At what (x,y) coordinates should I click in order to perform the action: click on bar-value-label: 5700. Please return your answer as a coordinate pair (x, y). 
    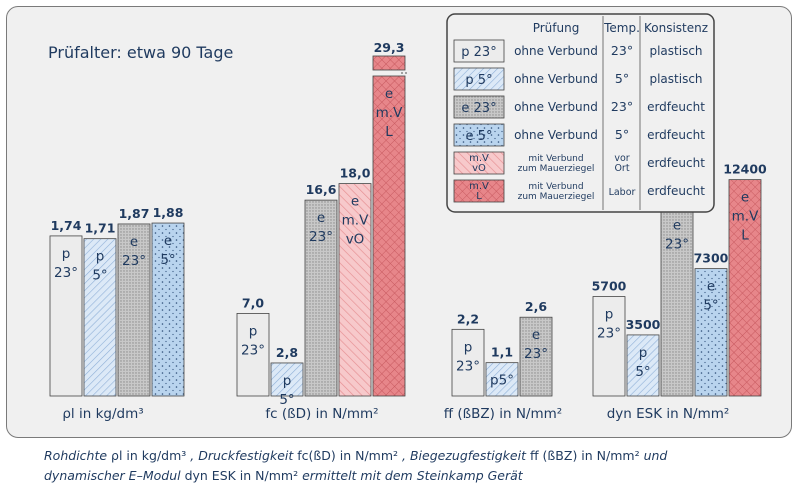
    Looking at the image, I should click on (609, 286).